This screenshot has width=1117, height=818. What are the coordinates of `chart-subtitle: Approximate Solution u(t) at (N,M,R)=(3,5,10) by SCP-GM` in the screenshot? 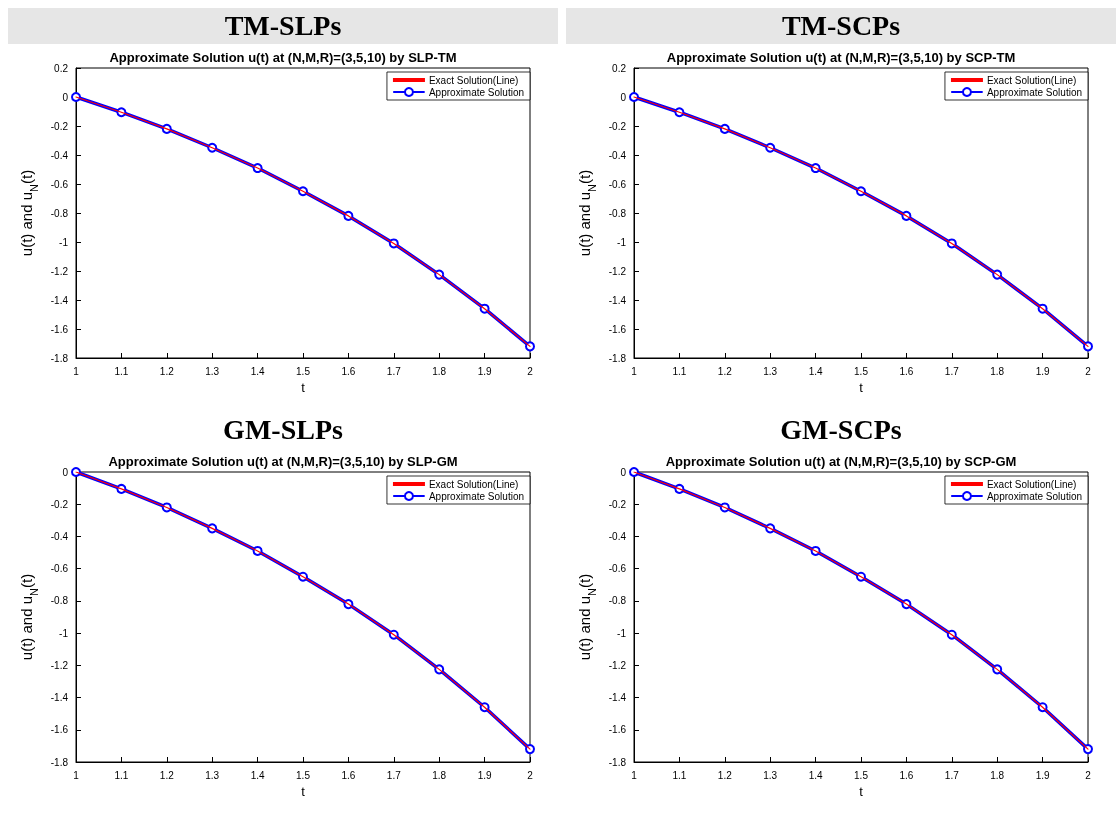 It's located at (841, 461).